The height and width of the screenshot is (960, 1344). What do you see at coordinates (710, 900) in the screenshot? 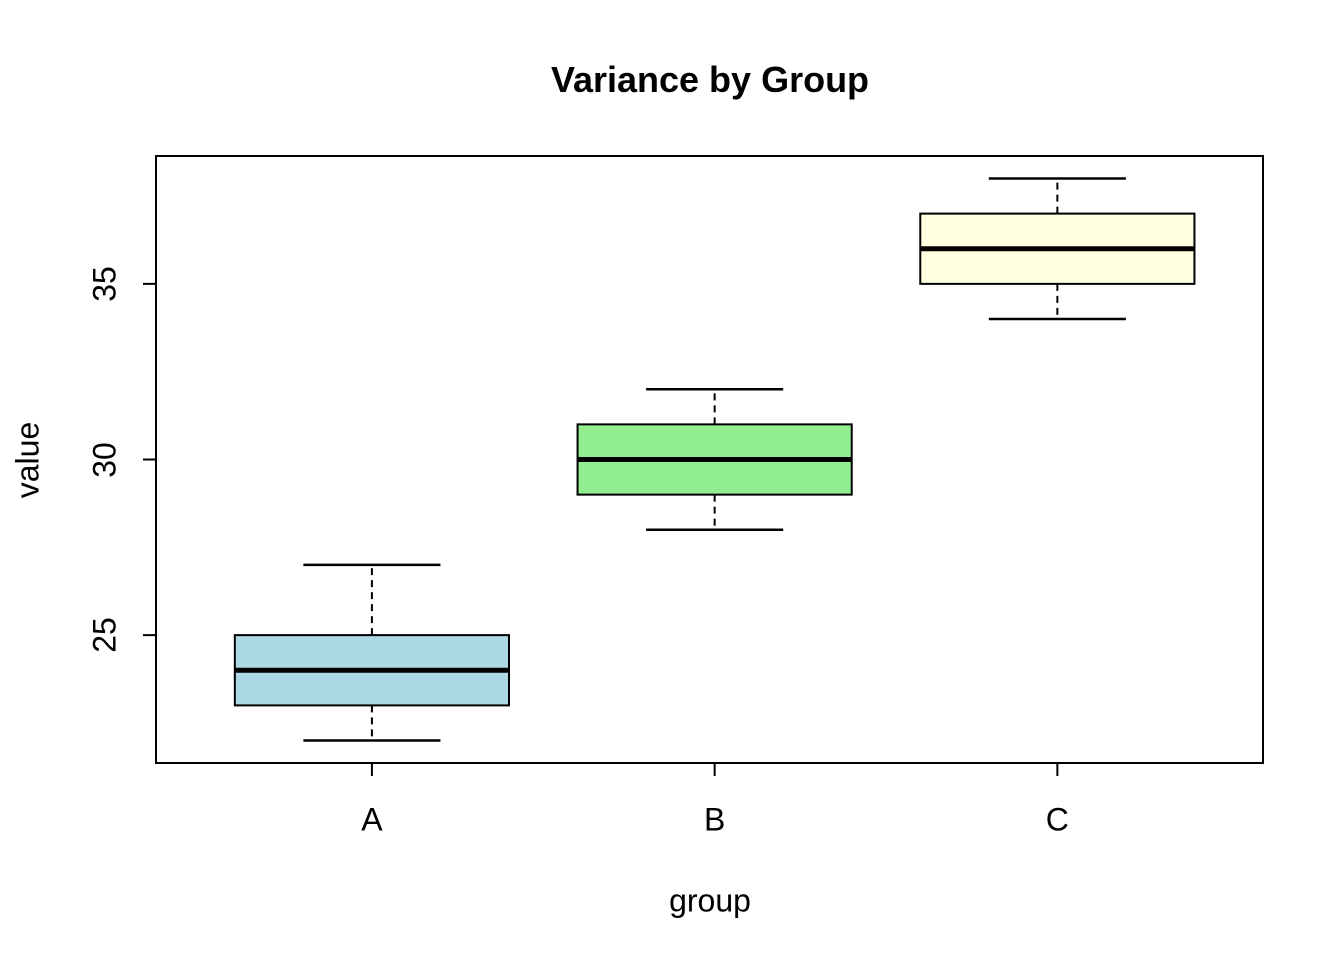
I see `x-axis-label: group` at bounding box center [710, 900].